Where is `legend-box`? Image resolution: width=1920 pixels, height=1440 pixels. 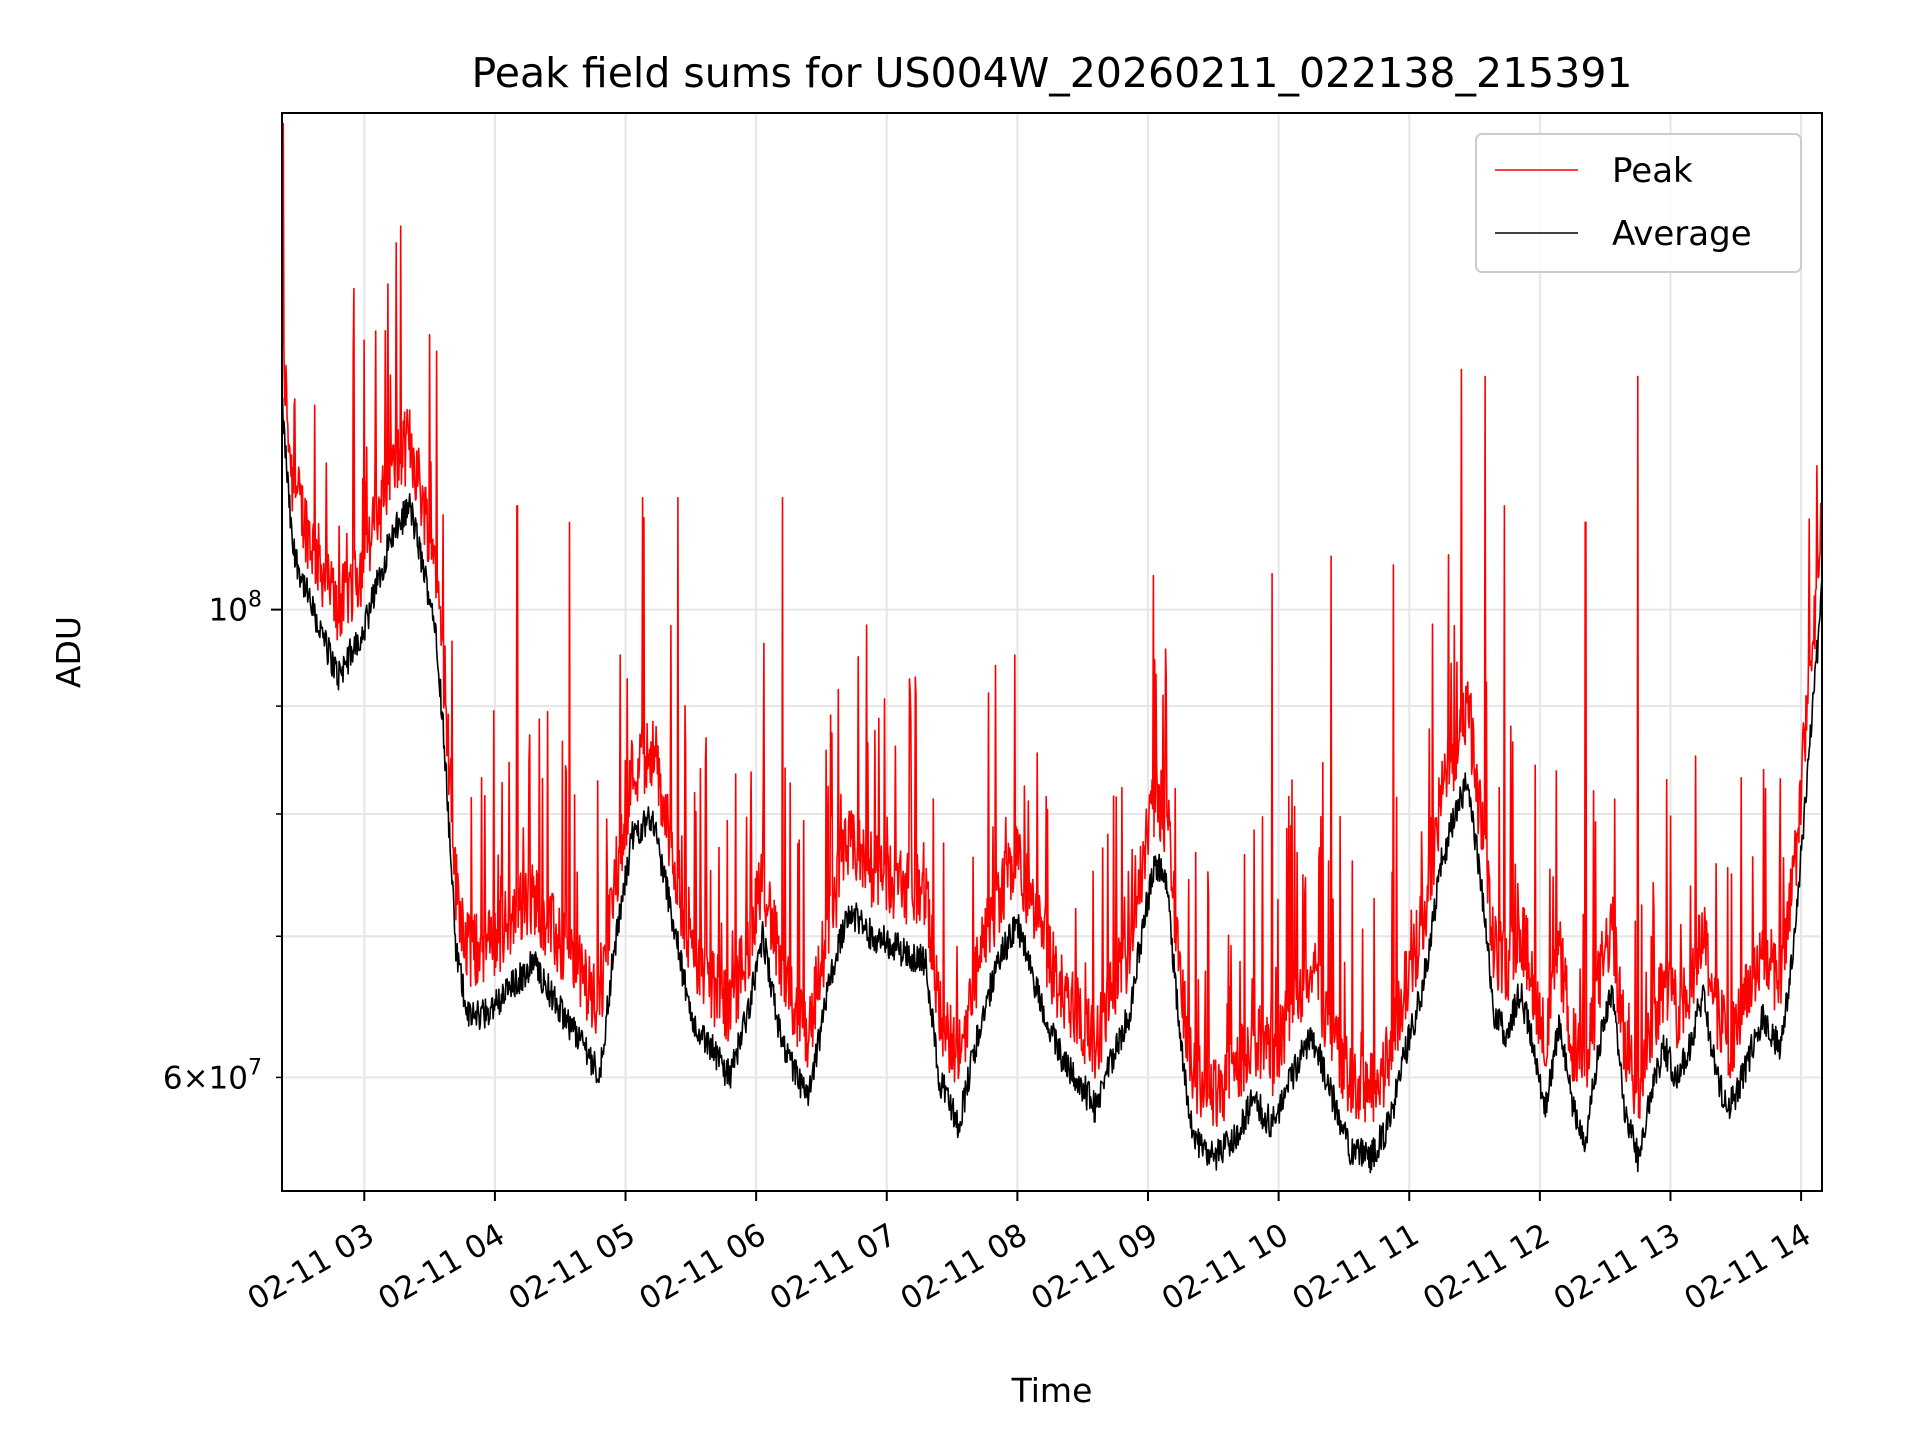
legend-box is located at coordinates (1638, 203).